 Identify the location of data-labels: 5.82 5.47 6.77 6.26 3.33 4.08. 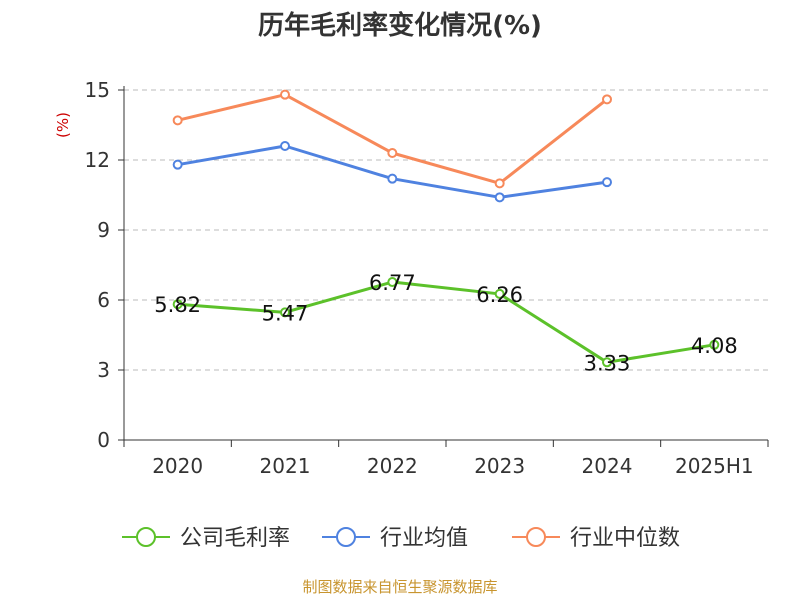
(445, 323).